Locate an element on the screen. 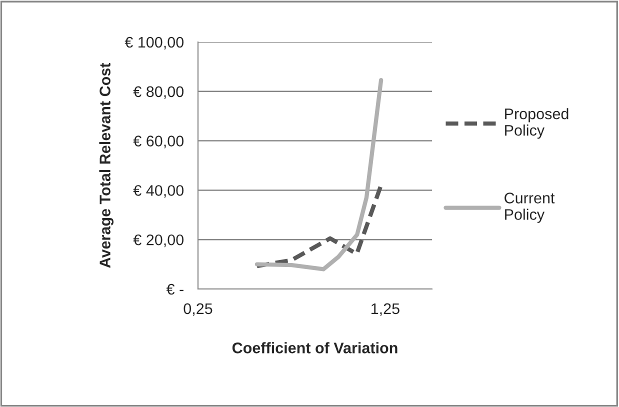  legend-label: Current Policy is located at coordinates (529, 207).